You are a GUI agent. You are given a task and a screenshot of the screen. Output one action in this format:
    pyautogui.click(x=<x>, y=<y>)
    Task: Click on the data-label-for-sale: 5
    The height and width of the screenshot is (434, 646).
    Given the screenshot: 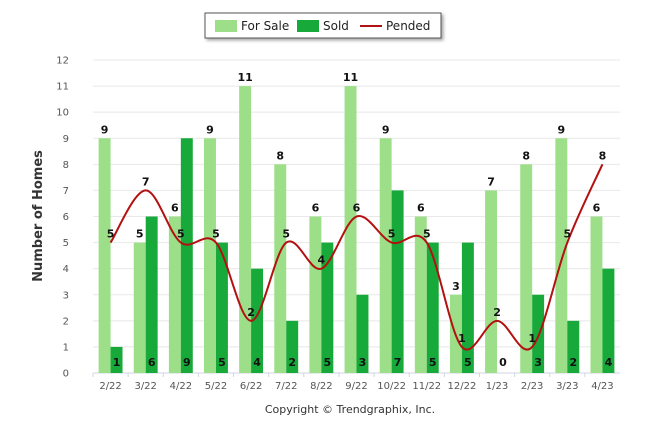 What is the action you would take?
    pyautogui.click(x=140, y=234)
    